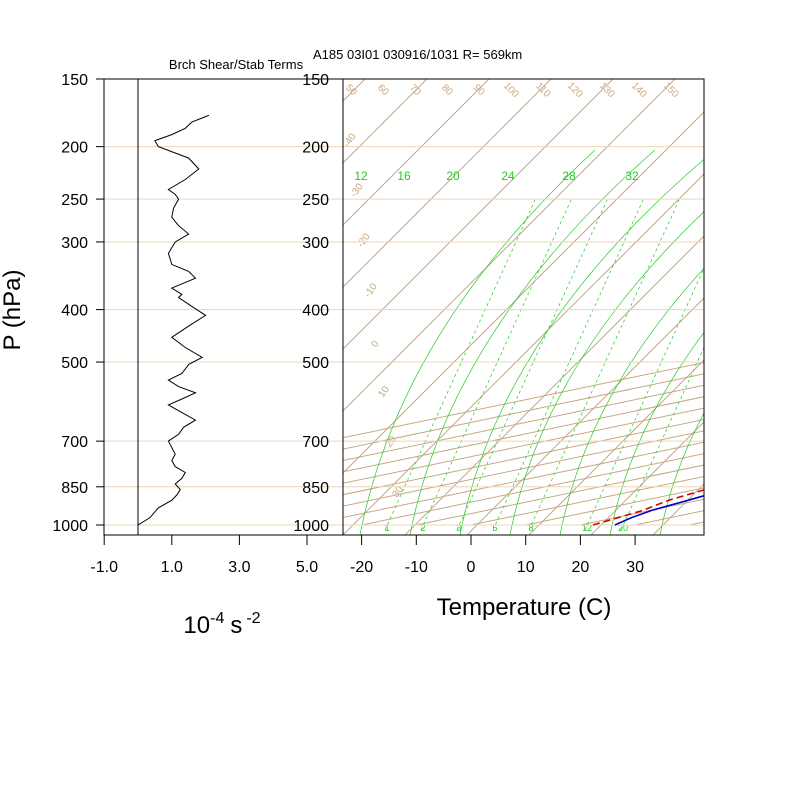 The width and height of the screenshot is (800, 800). I want to click on y-tick-label-center: 700, so click(315, 442).